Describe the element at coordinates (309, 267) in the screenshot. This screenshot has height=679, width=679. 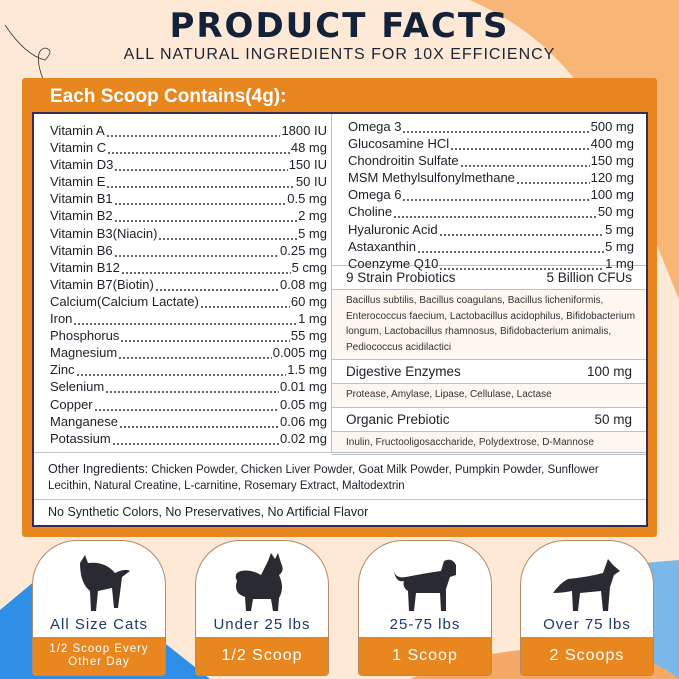
I see `nutrient-value: 5 cmg` at that location.